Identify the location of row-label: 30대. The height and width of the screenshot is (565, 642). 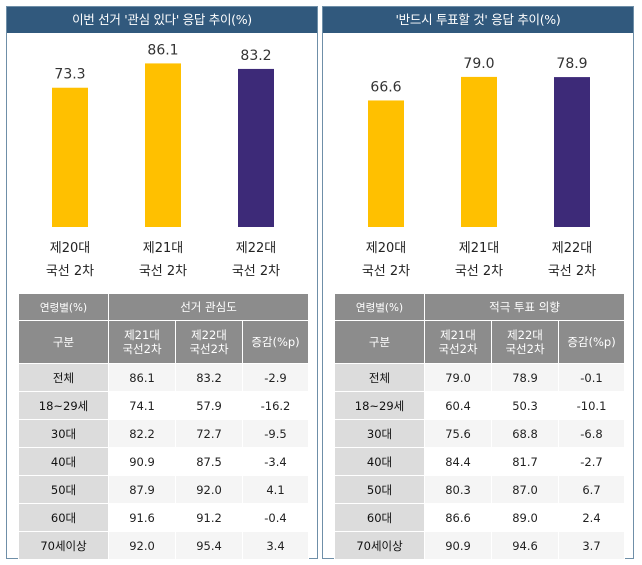
(379, 433).